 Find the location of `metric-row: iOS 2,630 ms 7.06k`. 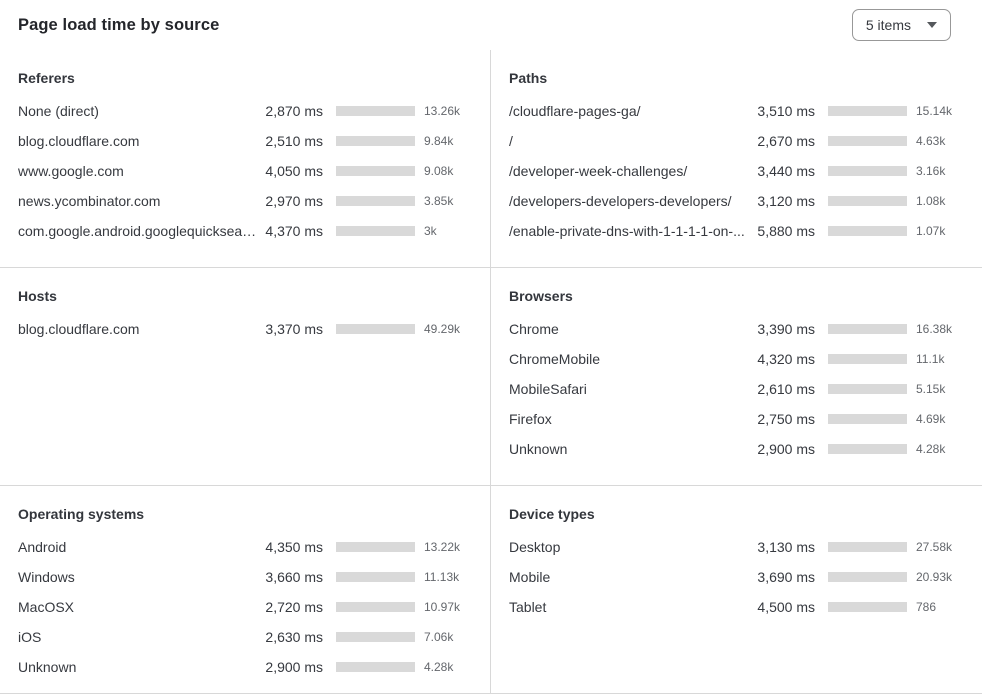

metric-row: iOS 2,630 ms 7.06k is located at coordinates (247, 637).